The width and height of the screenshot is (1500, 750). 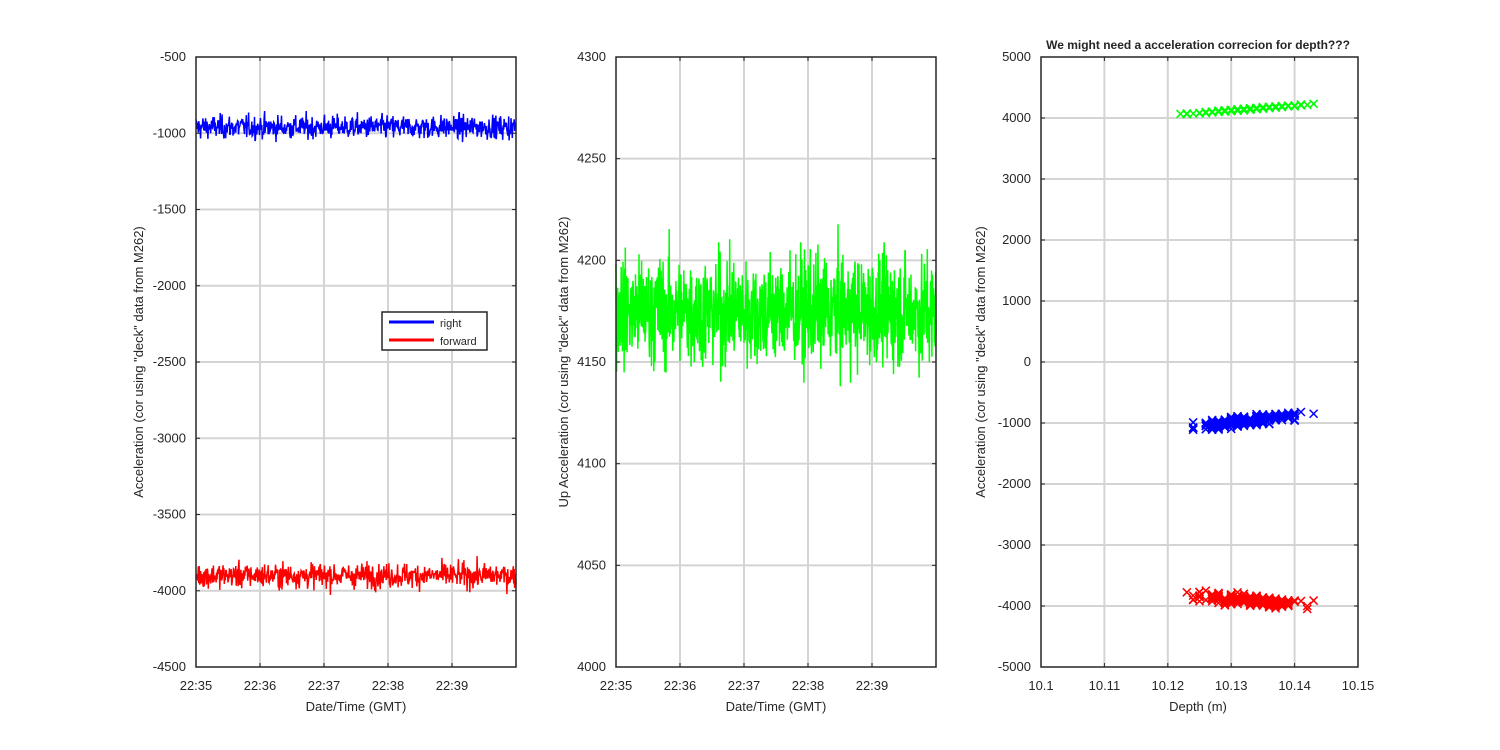 I want to click on y-tick-label: 5000, so click(x=1016, y=56).